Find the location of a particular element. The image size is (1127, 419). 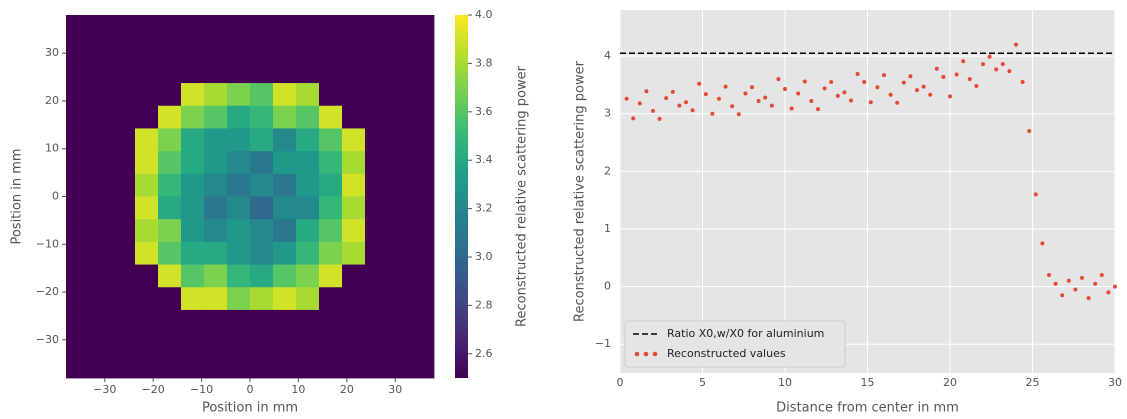

y-tick-label: 2 is located at coordinates (607, 170).